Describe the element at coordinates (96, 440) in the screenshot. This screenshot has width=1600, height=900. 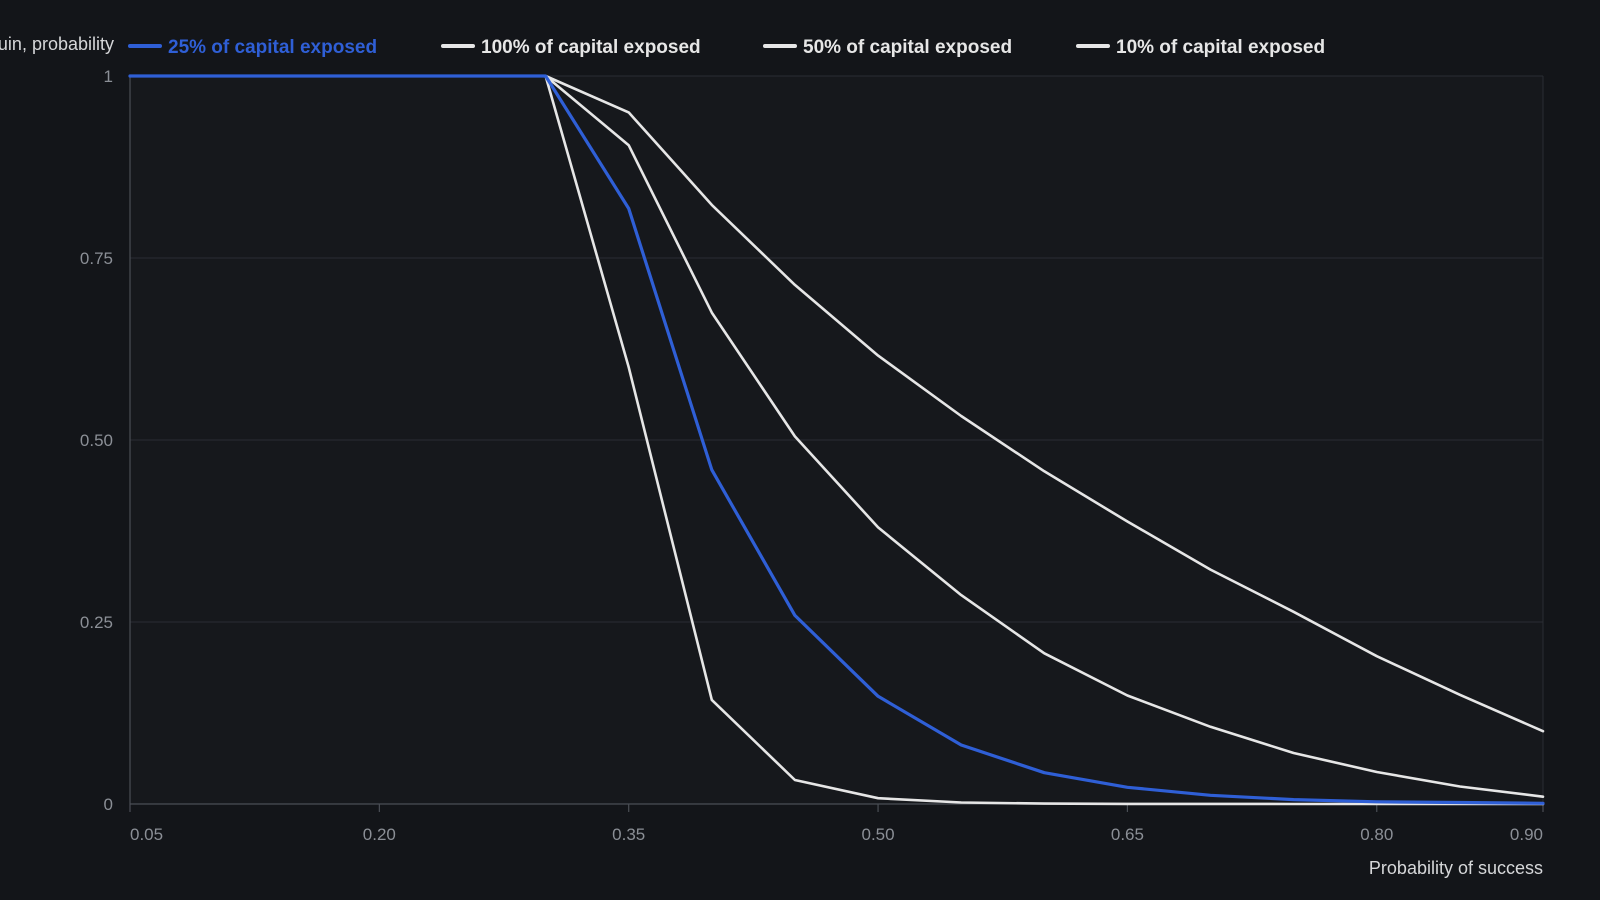
I see `y-tick-label: 0.50` at that location.